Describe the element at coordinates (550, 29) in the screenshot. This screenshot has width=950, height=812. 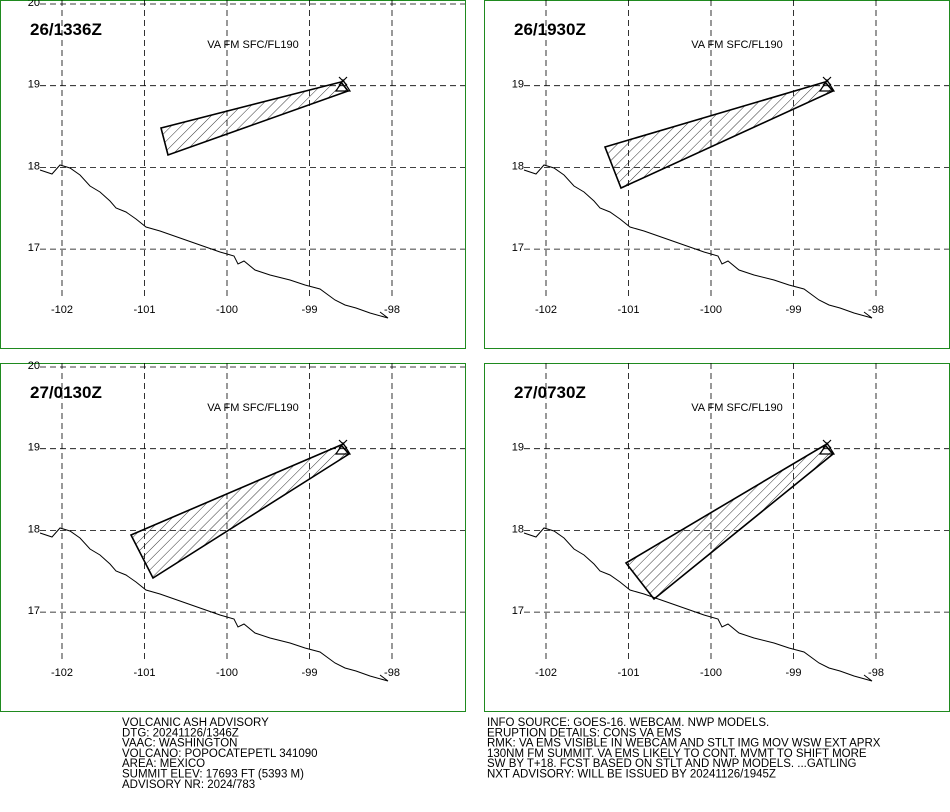
I see `valid-time: 26/1930Z` at that location.